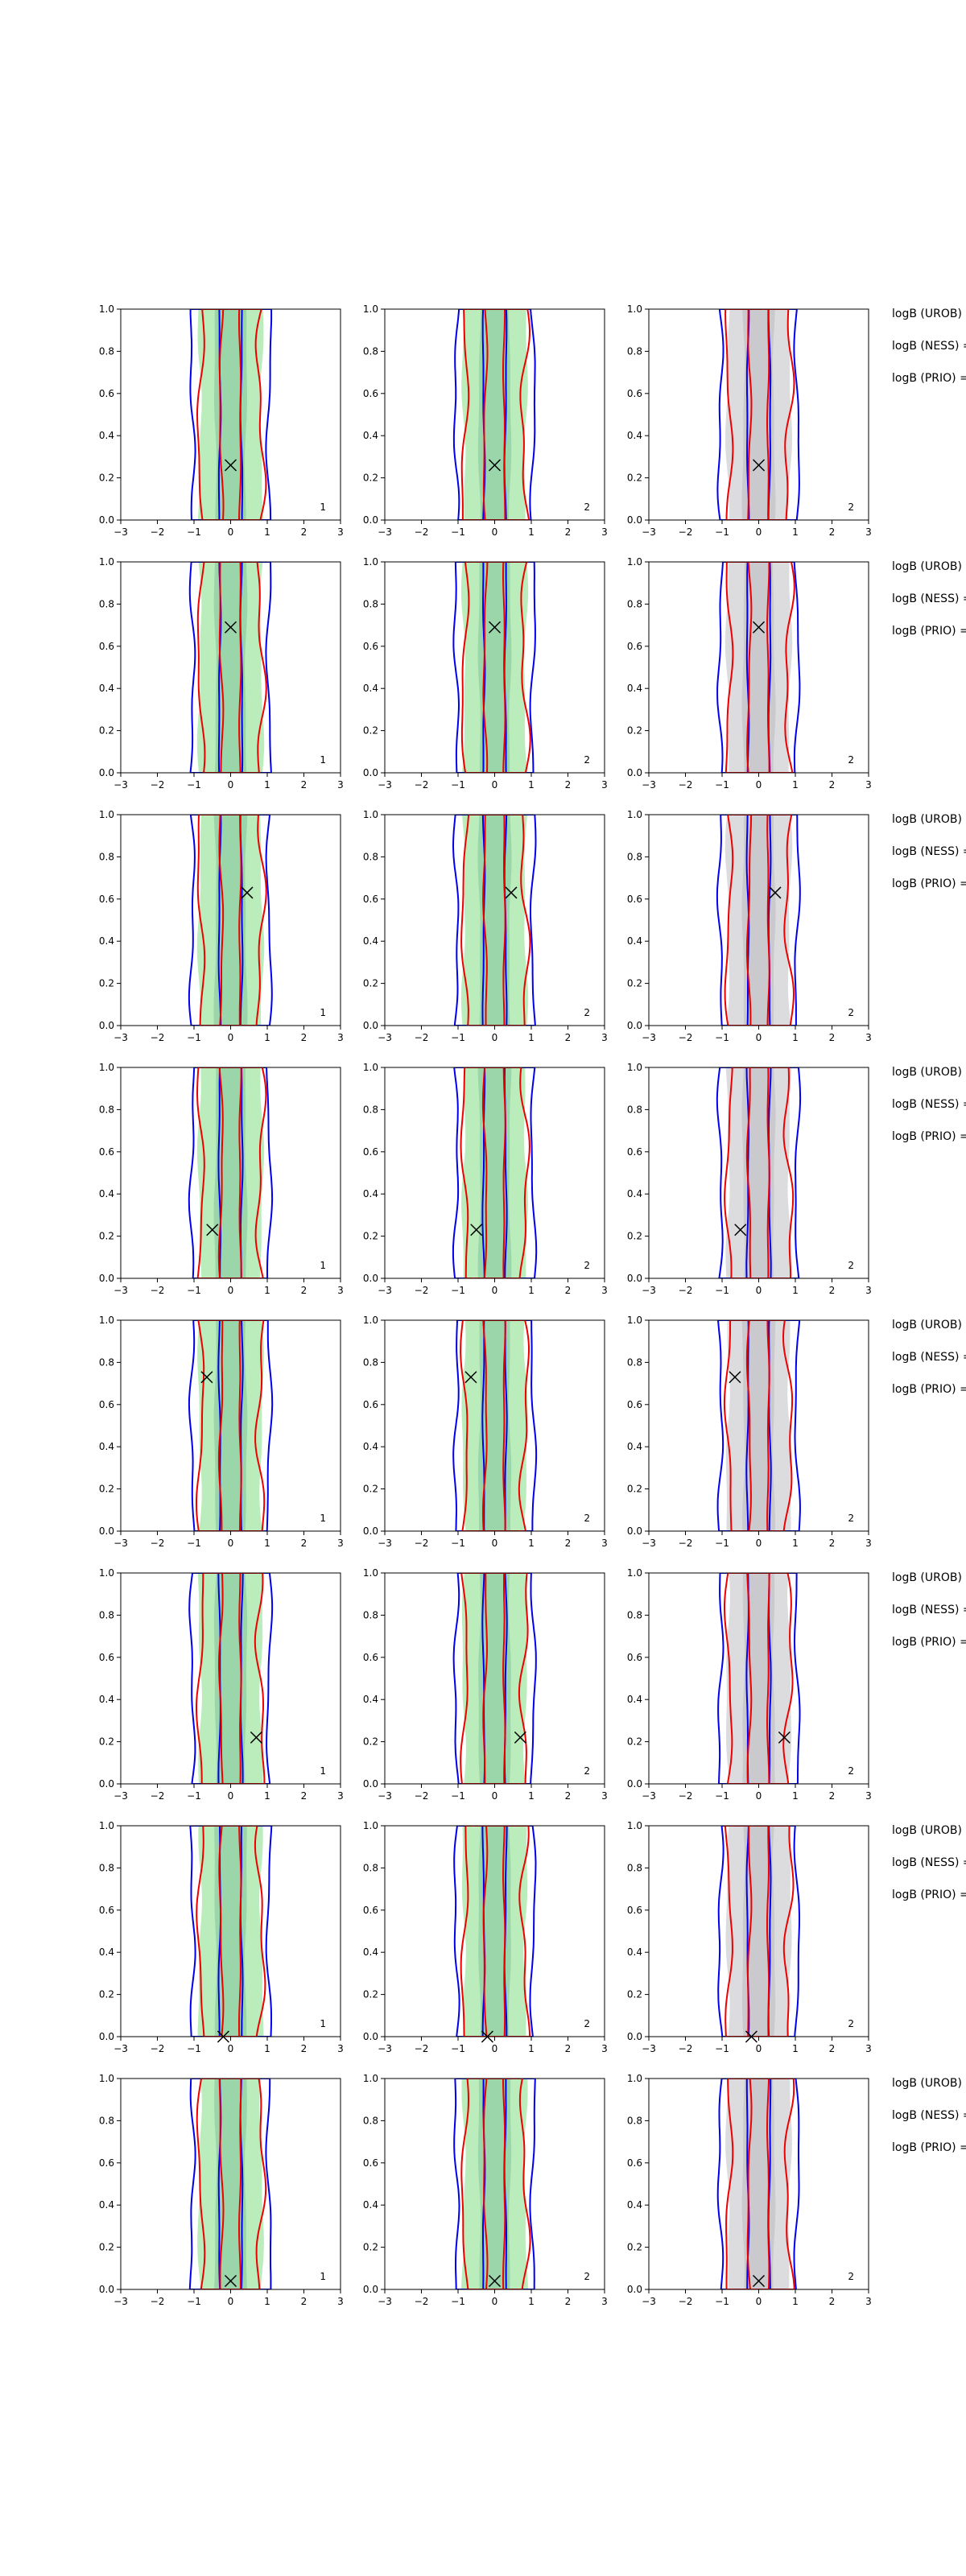  Describe the element at coordinates (267, 2301) in the screenshot. I see `x-tick-label: 1` at that location.